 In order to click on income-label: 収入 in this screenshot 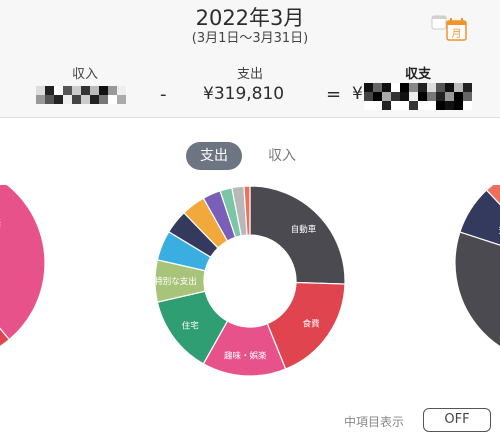, I will do `click(84, 74)`.